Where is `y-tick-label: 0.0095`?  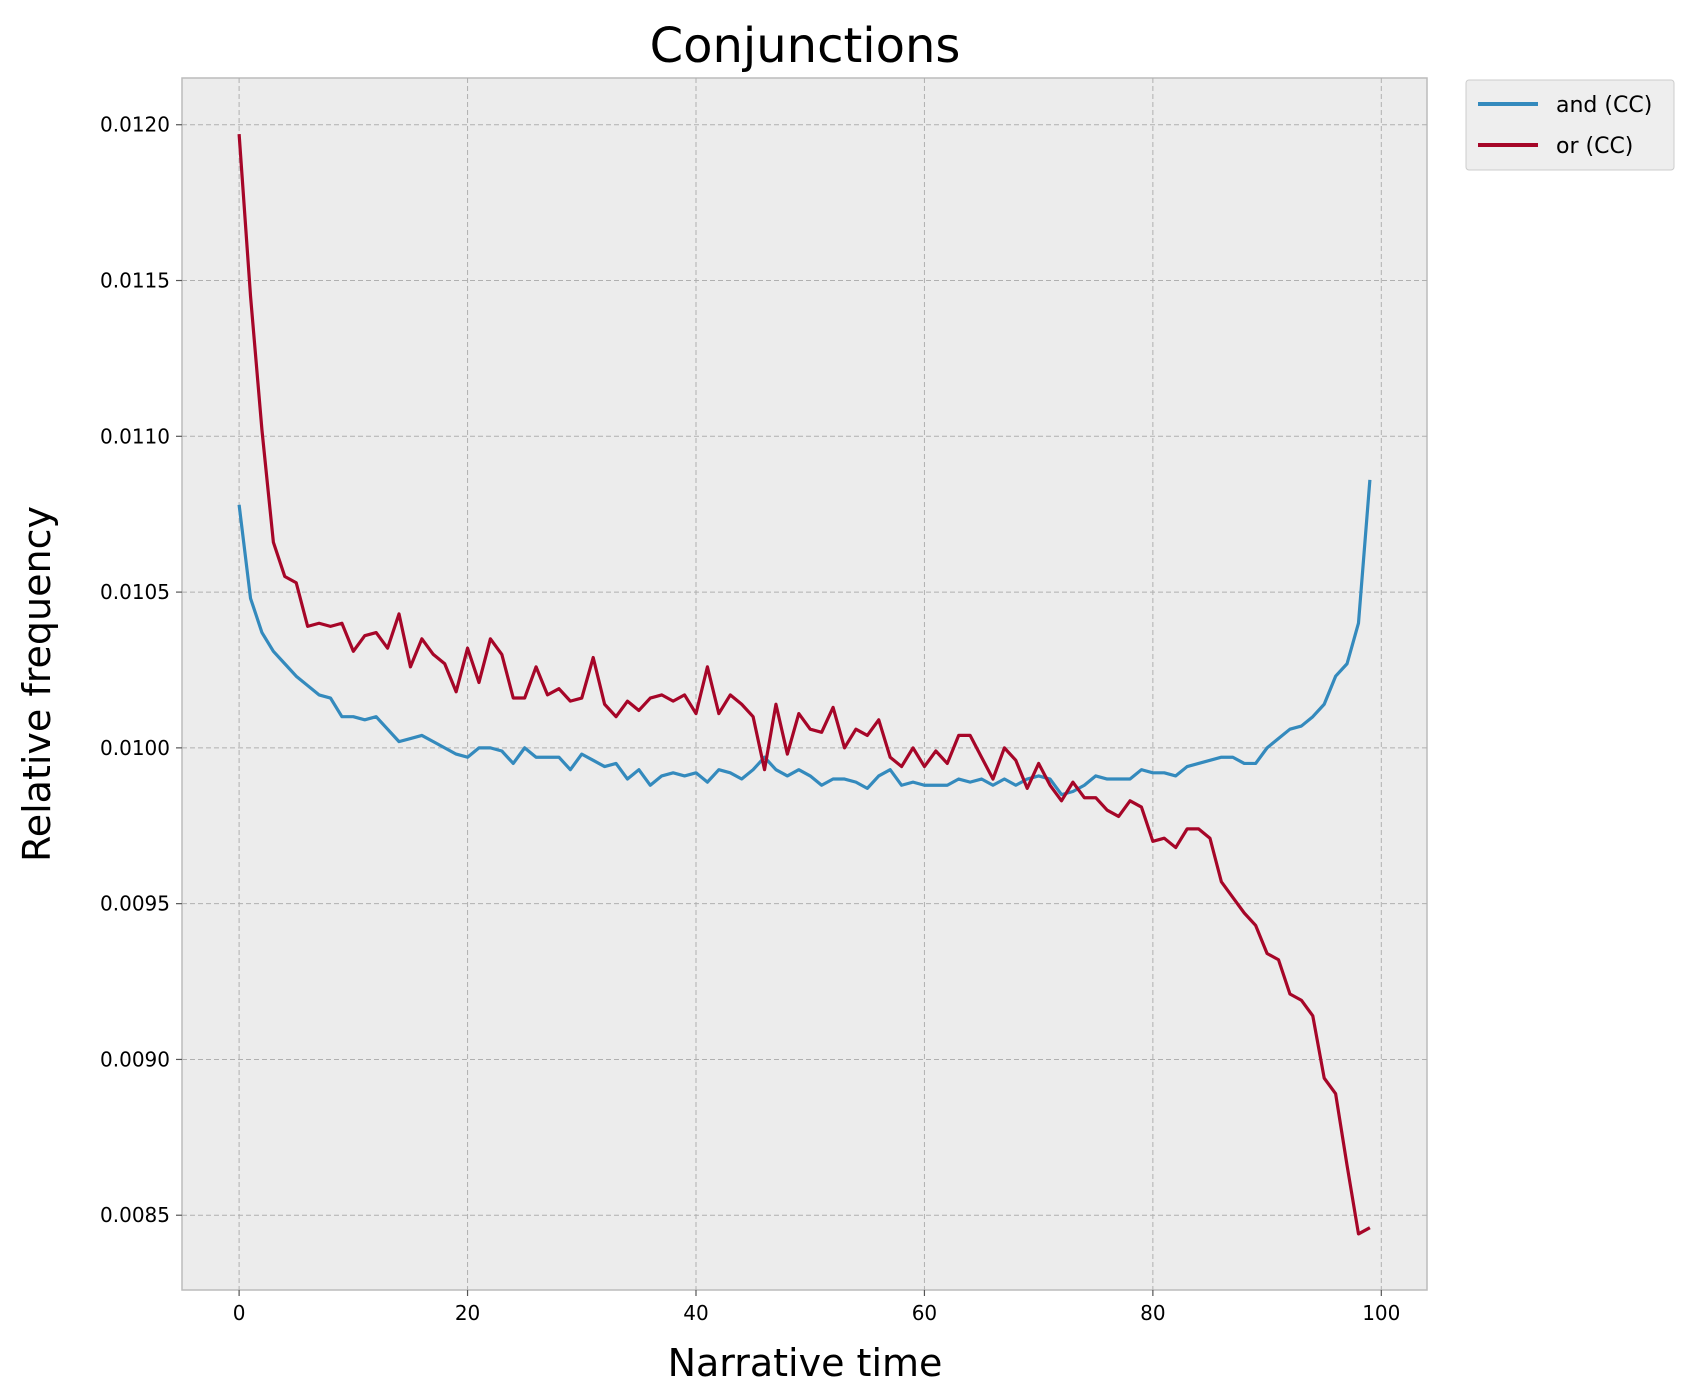
y-tick-label: 0.0095 is located at coordinates (135, 904).